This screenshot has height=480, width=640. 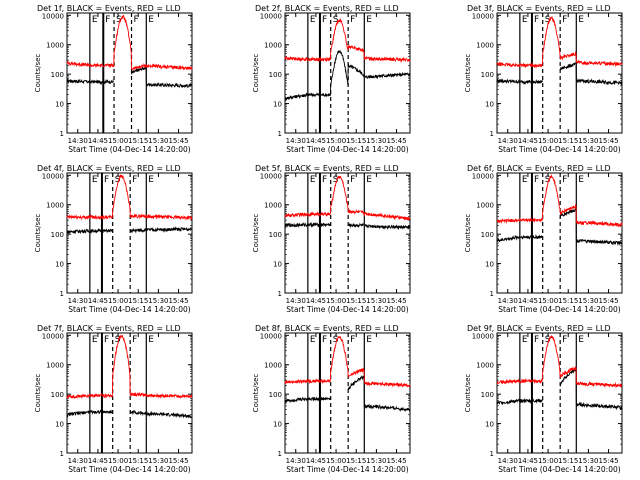 I want to click on panel-title: Det 4f, BLACK = Events, RED = LLD, so click(x=109, y=168).